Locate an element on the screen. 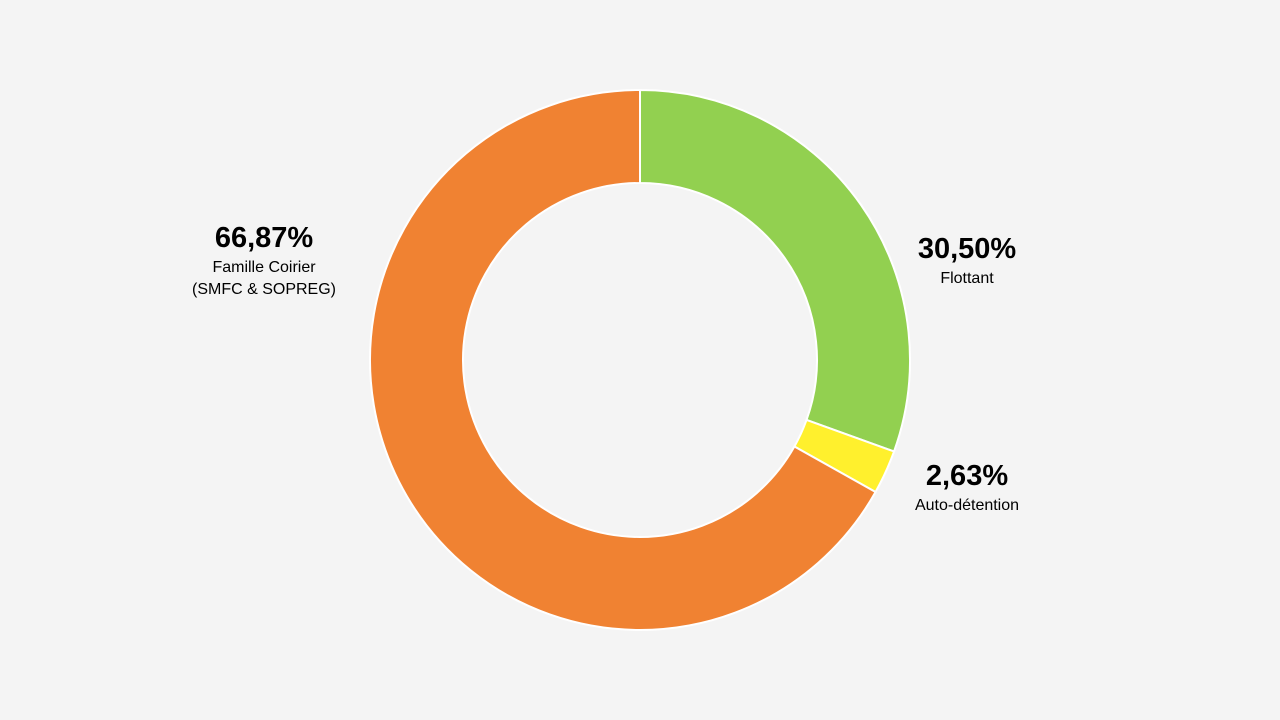 The height and width of the screenshot is (720, 1280). slice-category-label: Auto-détention is located at coordinates (967, 505).